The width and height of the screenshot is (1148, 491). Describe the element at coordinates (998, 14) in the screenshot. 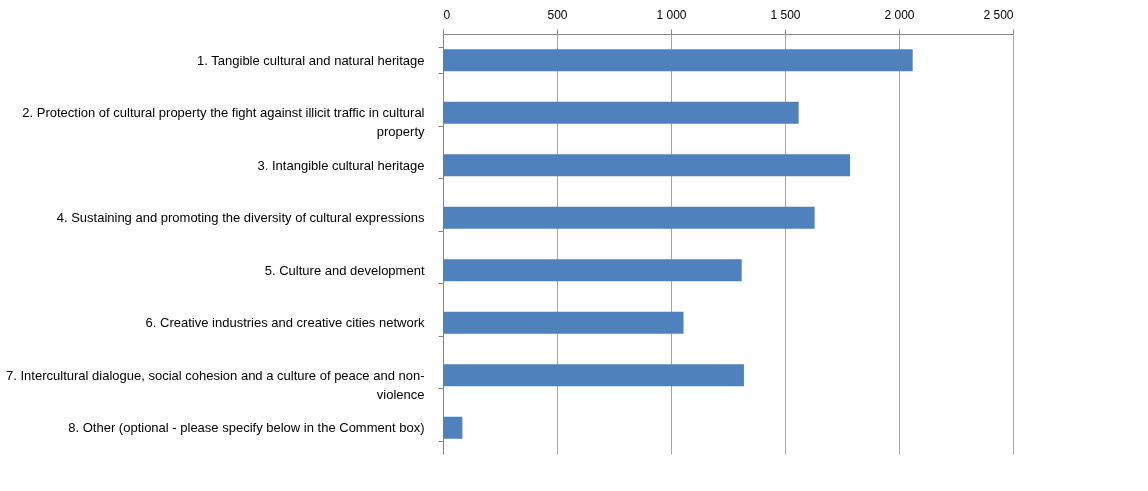

I see `x-tick-label: 2 500` at that location.